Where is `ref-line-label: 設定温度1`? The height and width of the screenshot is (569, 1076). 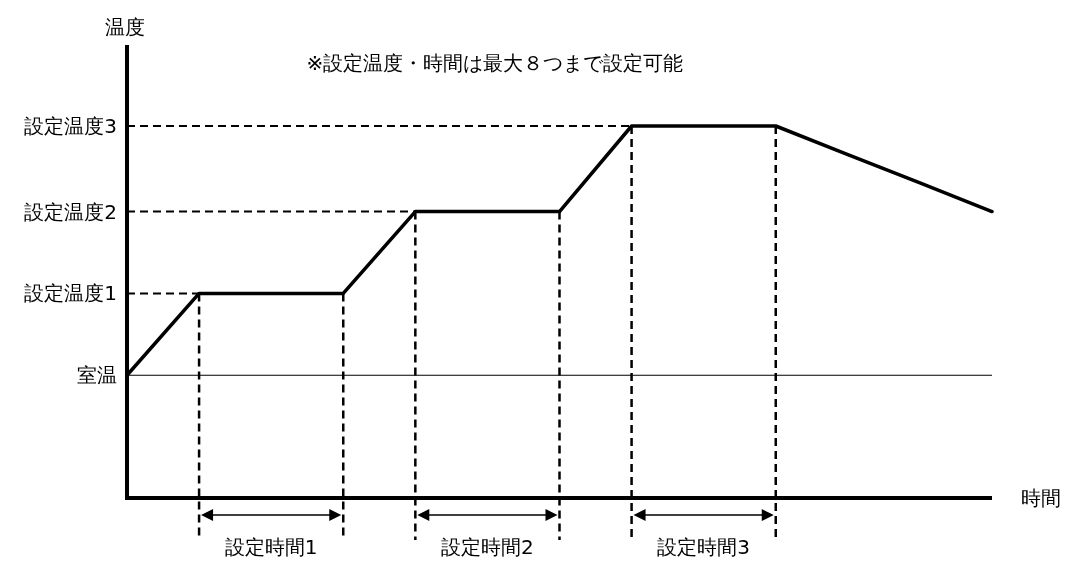
ref-line-label: 設定温度1 is located at coordinates (70, 293).